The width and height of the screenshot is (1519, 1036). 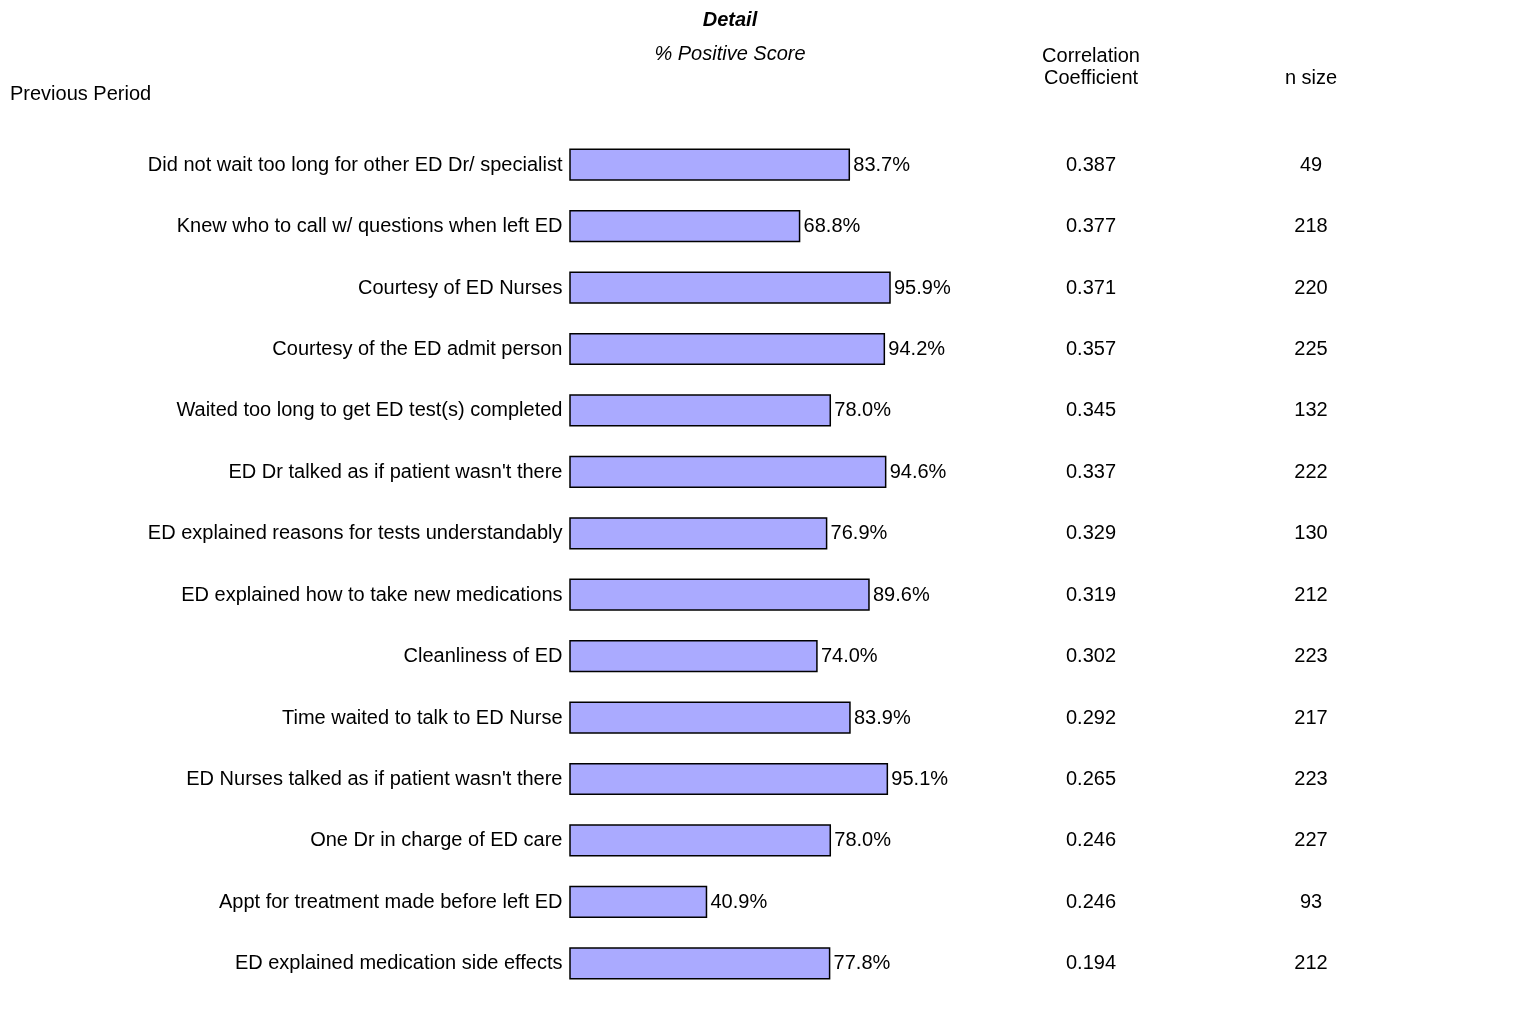 What do you see at coordinates (859, 532) in the screenshot?
I see `data-label: 76.9%` at bounding box center [859, 532].